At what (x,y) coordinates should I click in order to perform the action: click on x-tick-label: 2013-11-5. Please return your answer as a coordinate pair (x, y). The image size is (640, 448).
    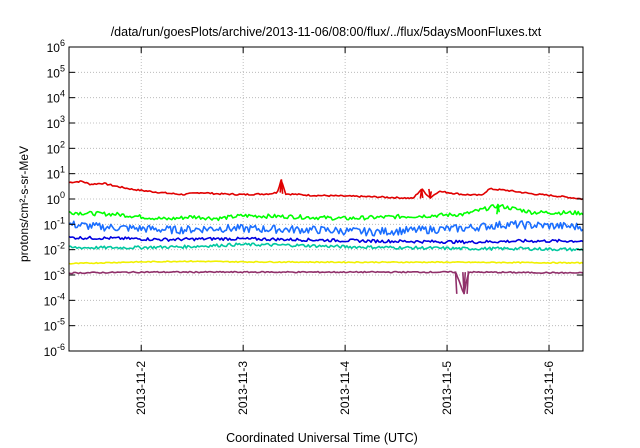
    Looking at the image, I should click on (447, 388).